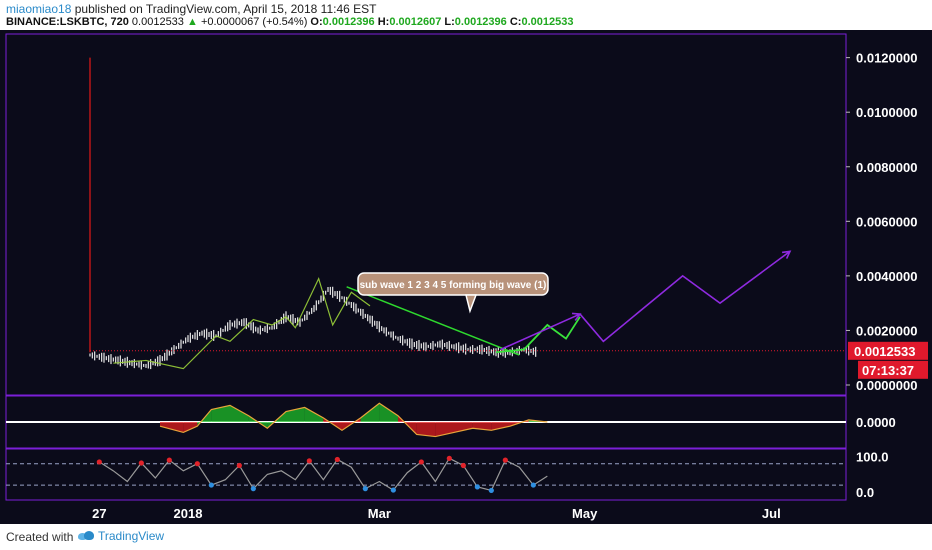  I want to click on open-label: O:, so click(316, 22).